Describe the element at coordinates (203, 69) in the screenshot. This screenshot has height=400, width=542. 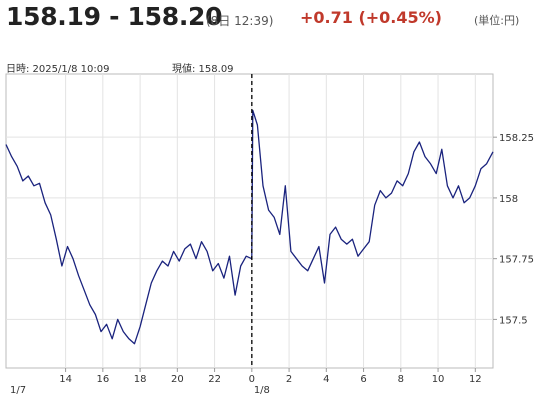
I see `hover-price: 現値: 158.09` at that location.